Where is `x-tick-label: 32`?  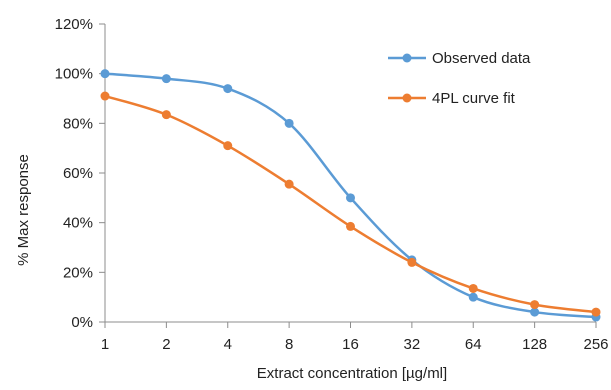 x-tick-label: 32 is located at coordinates (412, 344).